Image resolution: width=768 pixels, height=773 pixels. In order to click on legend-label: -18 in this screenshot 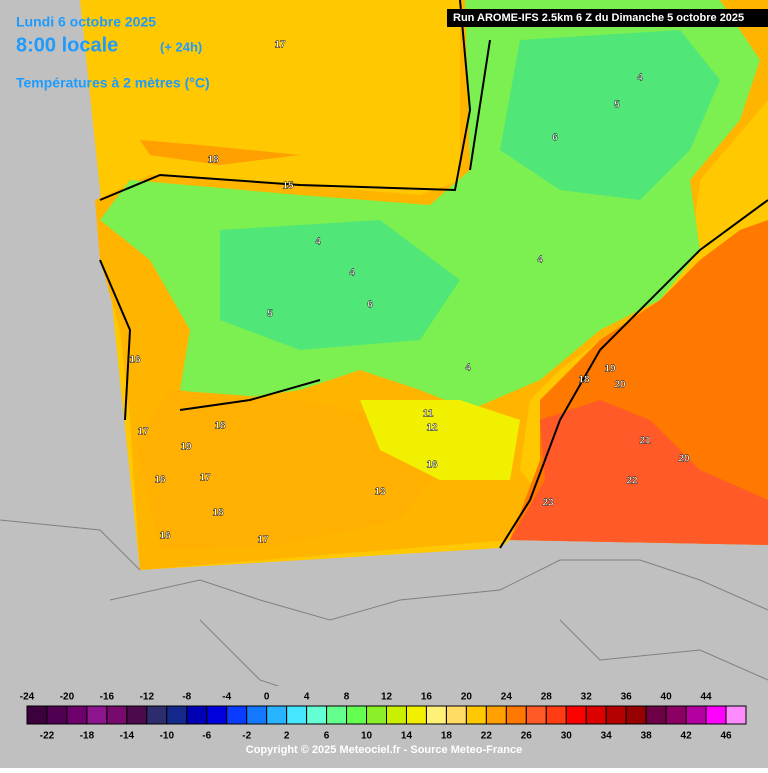, I will do `click(87, 736)`.